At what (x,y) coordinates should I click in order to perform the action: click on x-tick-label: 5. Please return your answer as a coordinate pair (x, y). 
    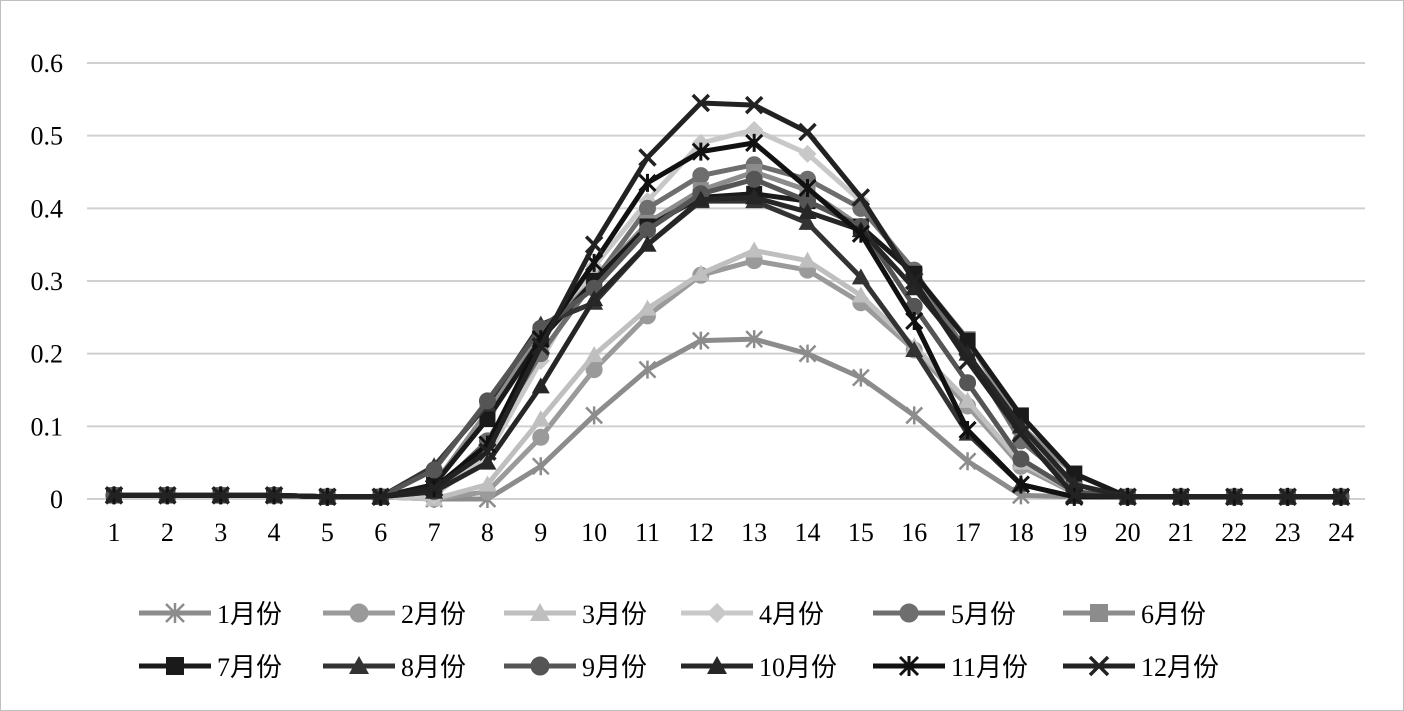
    Looking at the image, I should click on (327, 532).